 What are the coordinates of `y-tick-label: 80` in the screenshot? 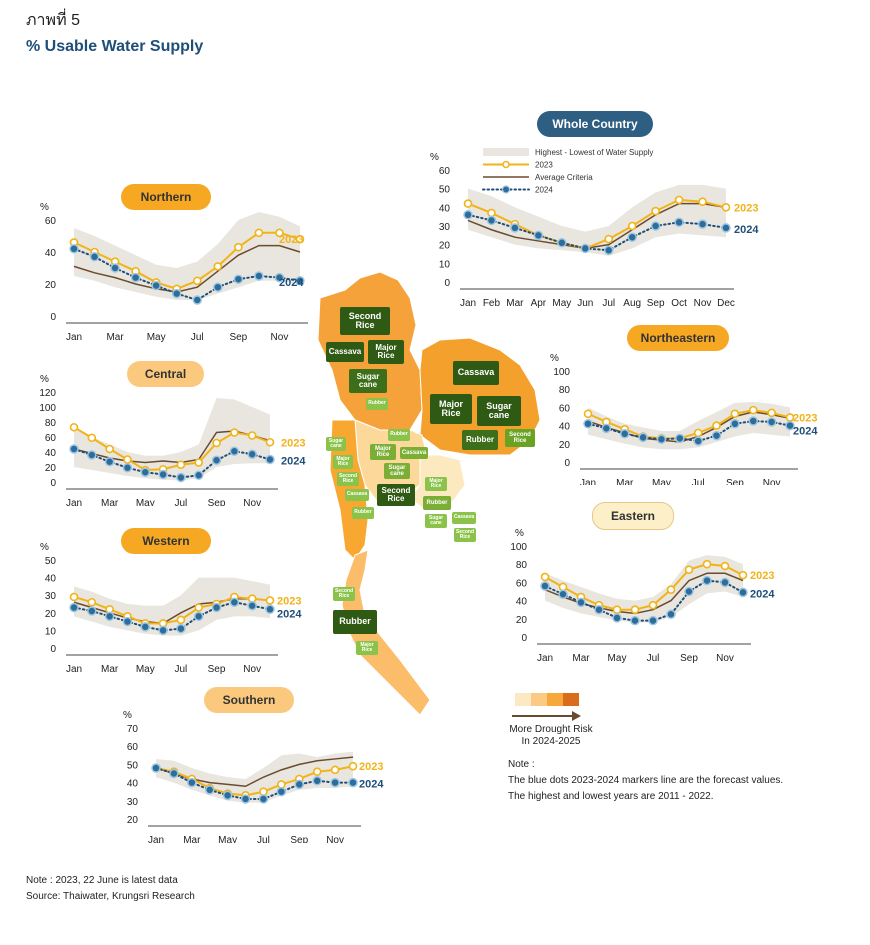 It's located at (51, 423).